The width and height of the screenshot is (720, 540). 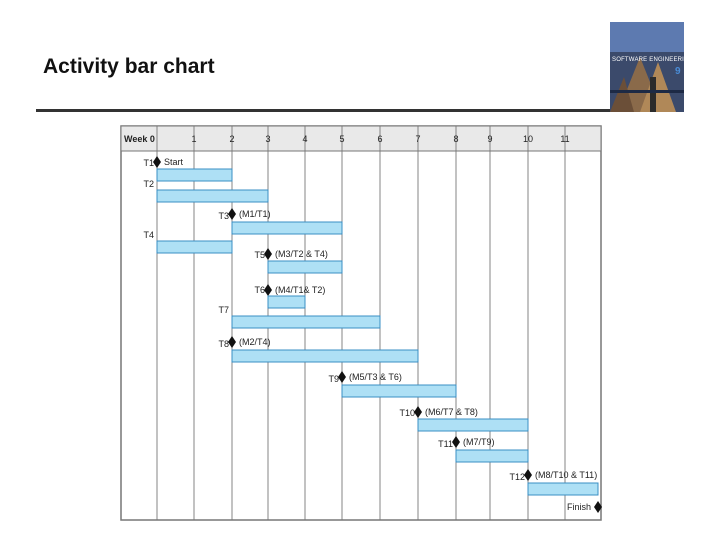 What do you see at coordinates (255, 214) in the screenshot?
I see `milestone-label: (M1/T1)` at bounding box center [255, 214].